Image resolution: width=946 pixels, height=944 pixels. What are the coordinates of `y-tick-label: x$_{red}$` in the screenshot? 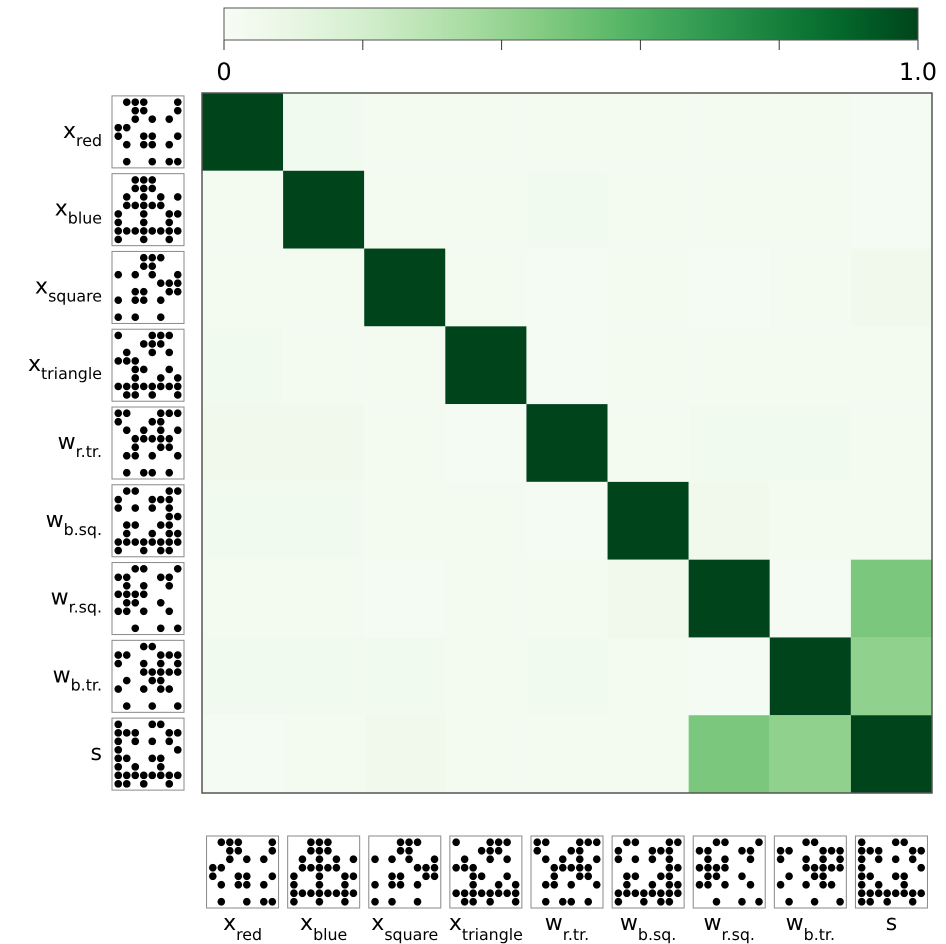 It's located at (82, 134).